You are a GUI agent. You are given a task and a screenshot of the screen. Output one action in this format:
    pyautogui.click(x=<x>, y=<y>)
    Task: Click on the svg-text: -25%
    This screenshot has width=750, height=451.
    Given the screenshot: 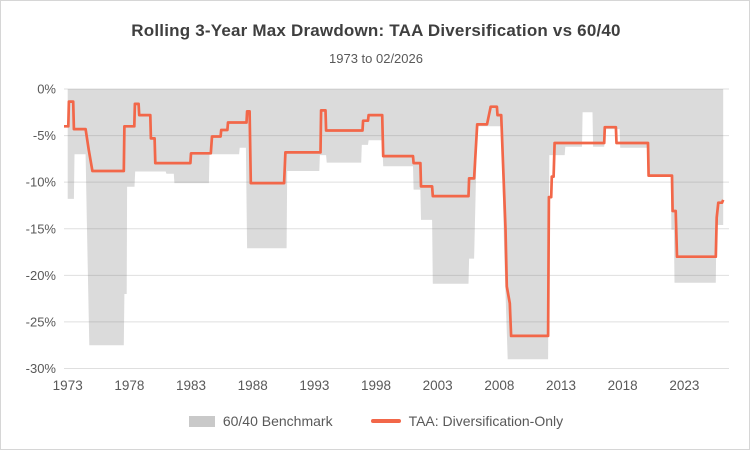 What is the action you would take?
    pyautogui.click(x=41, y=321)
    